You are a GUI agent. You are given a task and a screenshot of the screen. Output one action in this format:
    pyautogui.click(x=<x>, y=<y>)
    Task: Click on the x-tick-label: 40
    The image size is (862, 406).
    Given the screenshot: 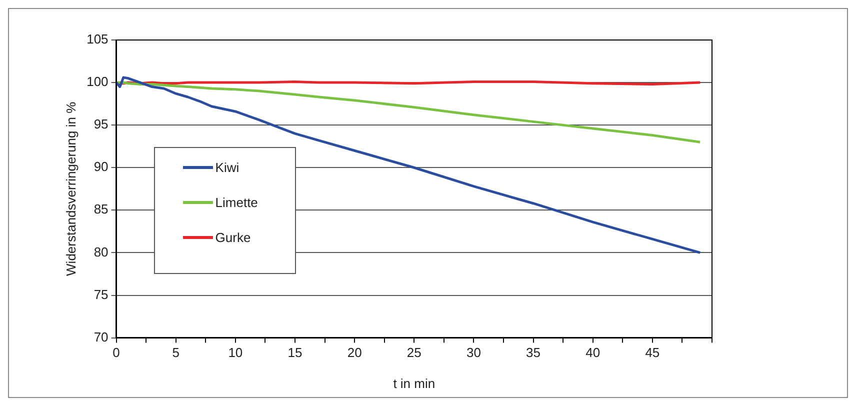 What is the action you would take?
    pyautogui.click(x=593, y=352)
    